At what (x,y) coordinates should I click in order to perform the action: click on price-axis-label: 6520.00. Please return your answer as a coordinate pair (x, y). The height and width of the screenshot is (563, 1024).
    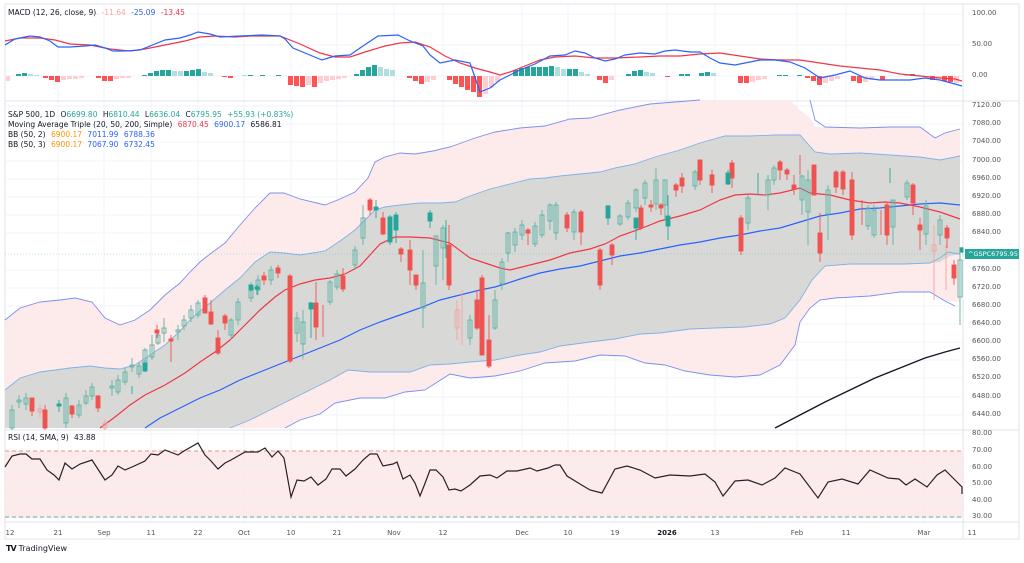
    Looking at the image, I should click on (986, 377).